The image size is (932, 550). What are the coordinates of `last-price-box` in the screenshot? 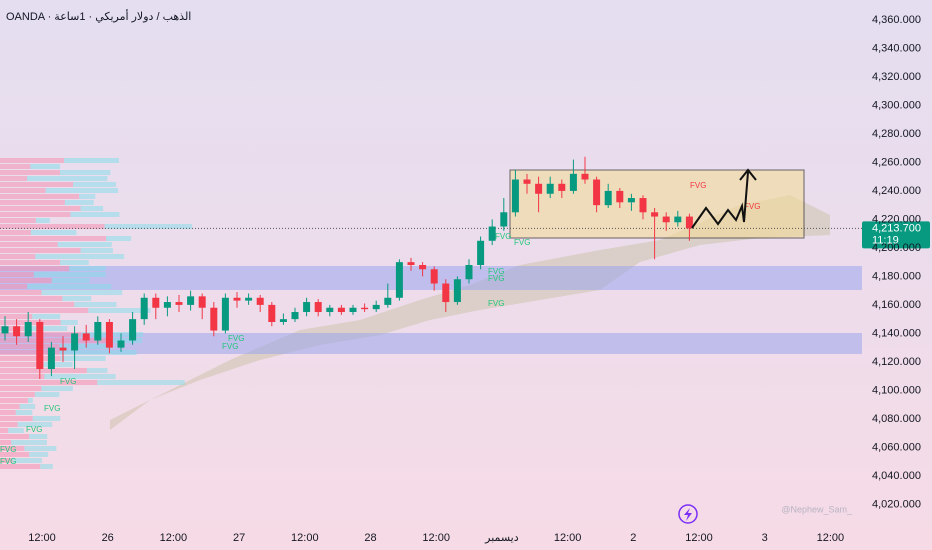 It's located at (896, 235).